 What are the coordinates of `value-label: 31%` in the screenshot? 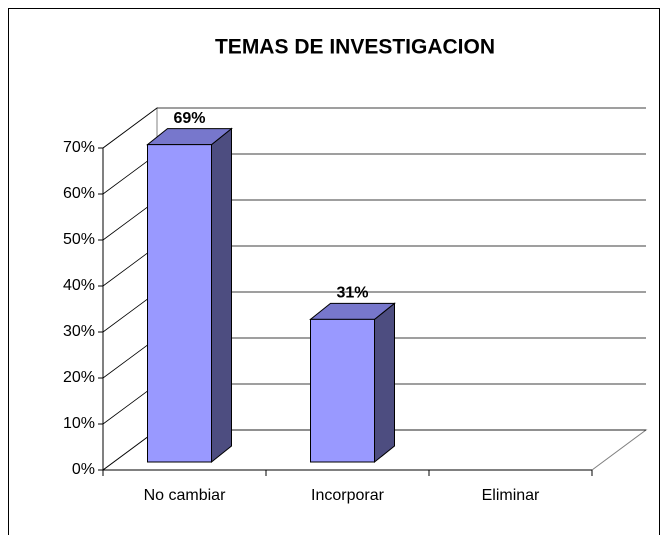 It's located at (352, 293).